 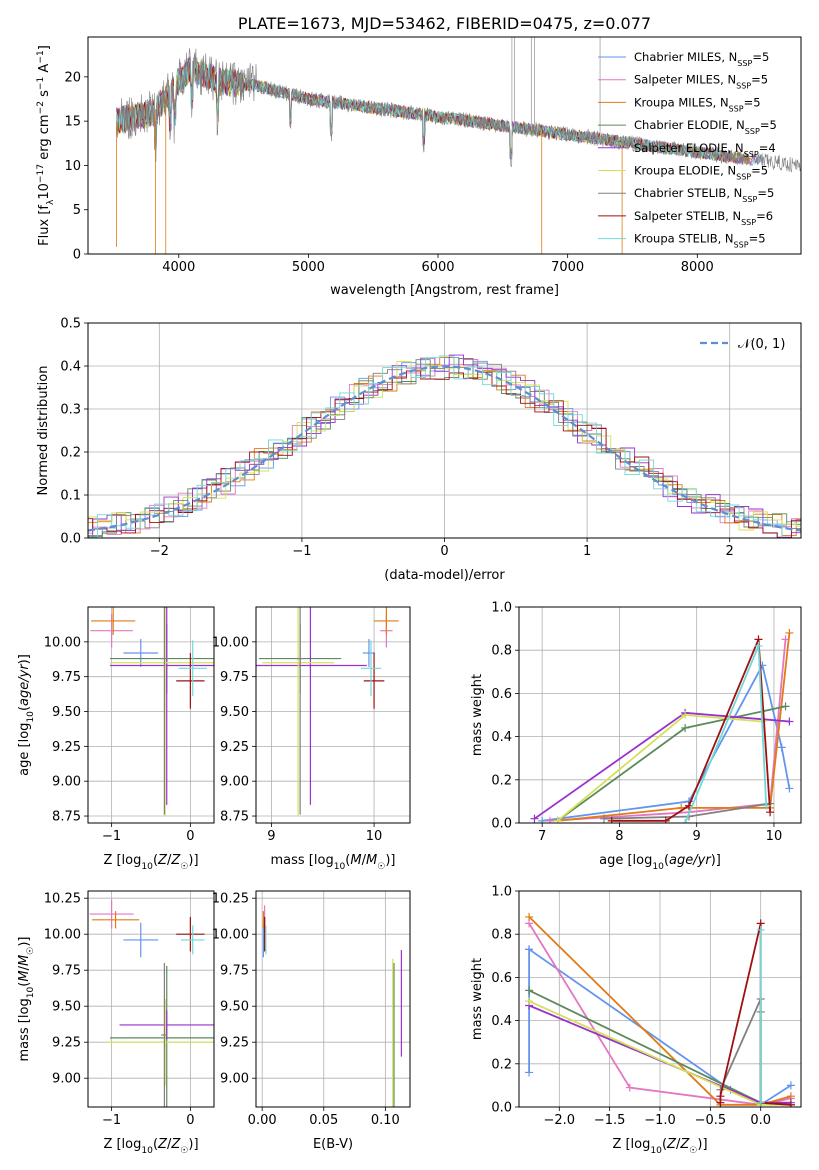 What do you see at coordinates (62, 899) in the screenshot?
I see `y-tick-label: 10.25` at bounding box center [62, 899].